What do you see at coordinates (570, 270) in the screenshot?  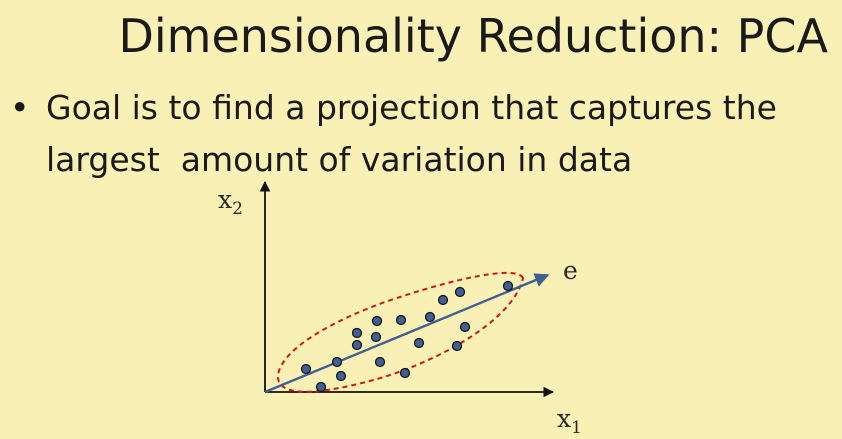 I see `direction-label: e` at bounding box center [570, 270].